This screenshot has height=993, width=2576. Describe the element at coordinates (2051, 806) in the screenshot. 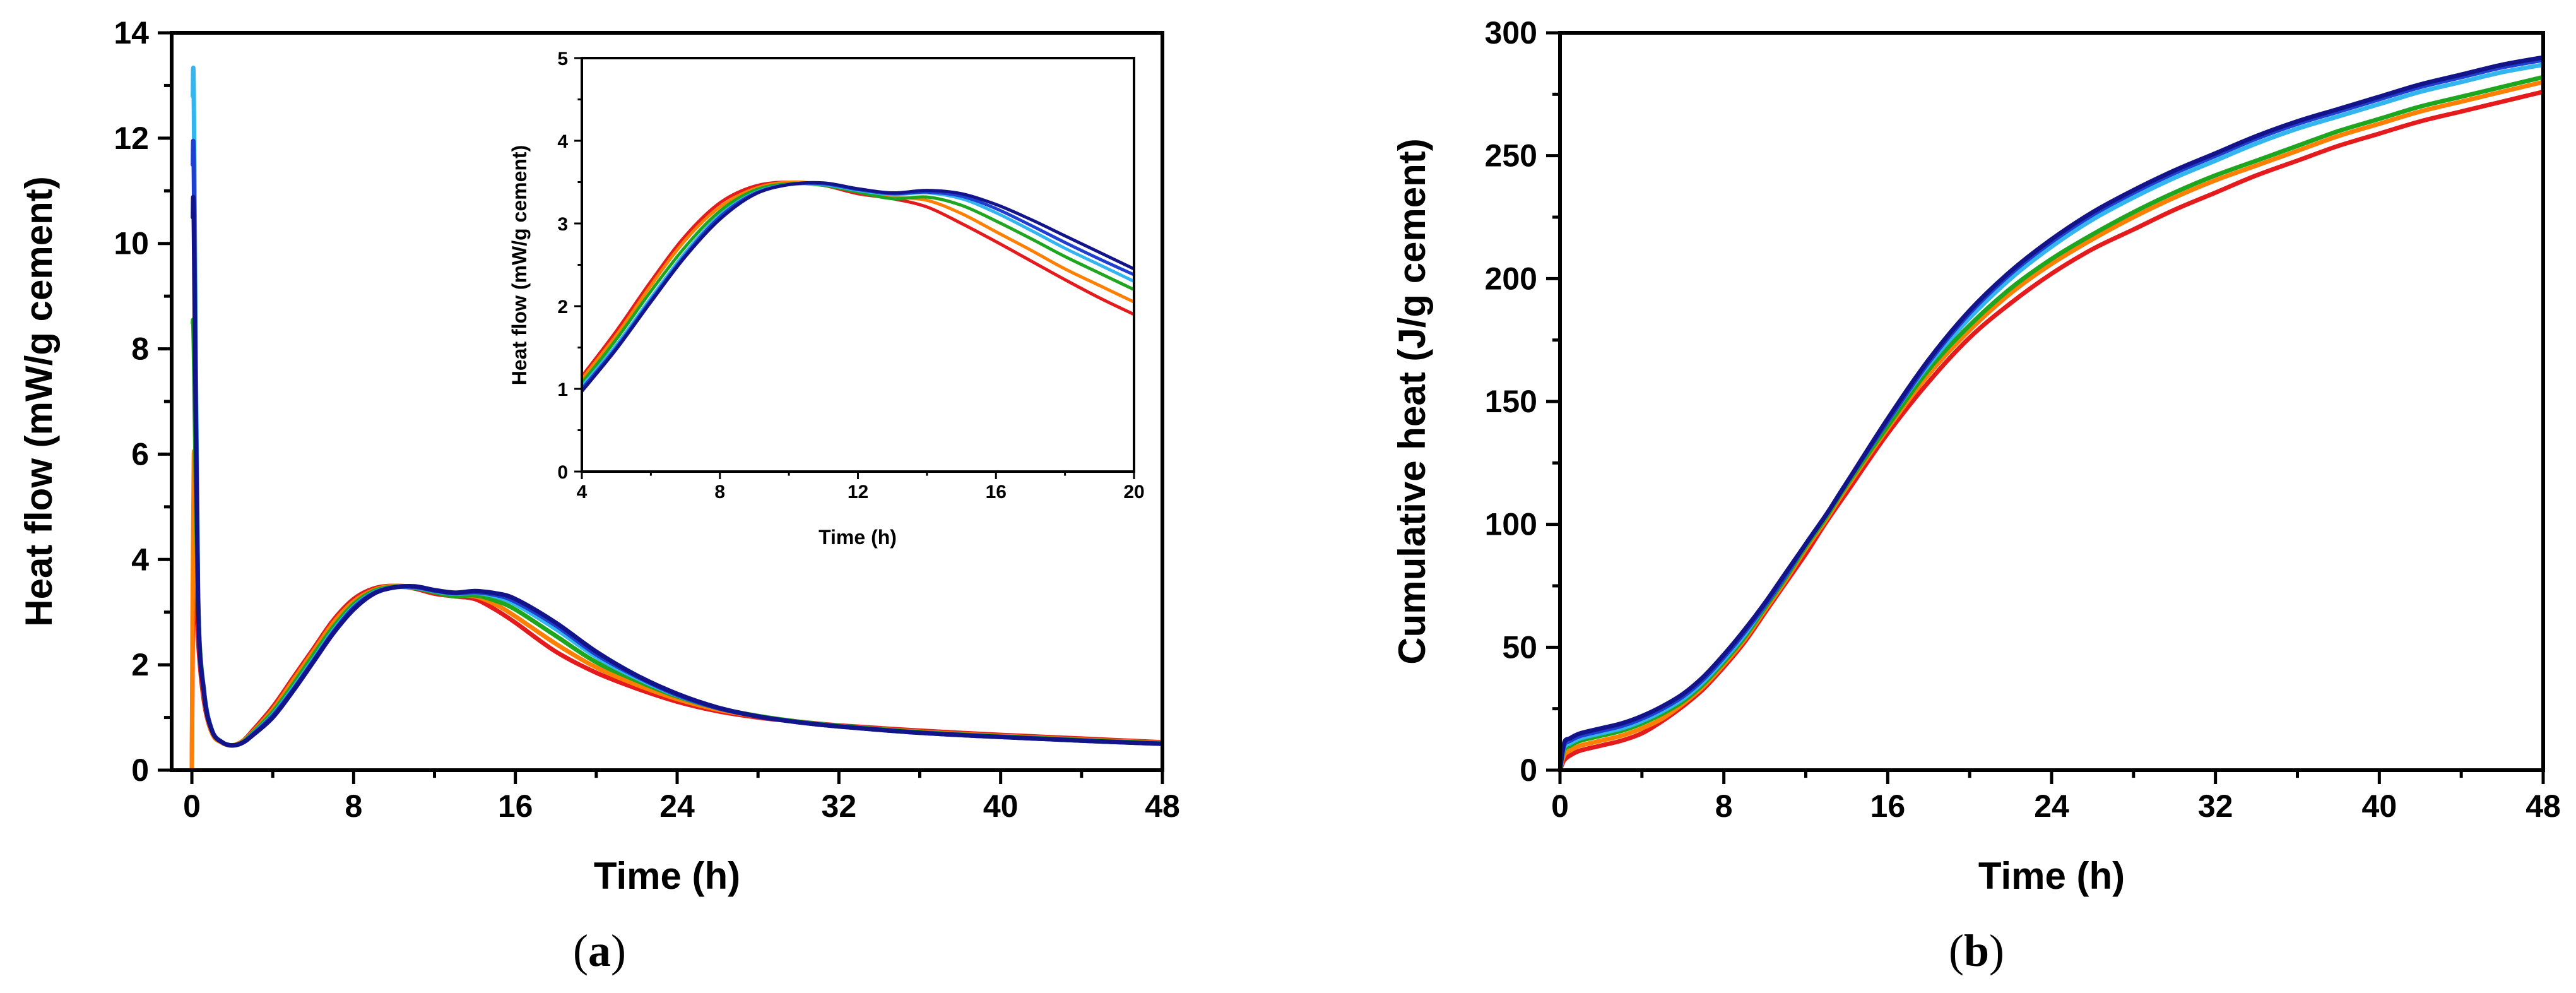

I see `panel-b-x-tick-label: 24` at that location.